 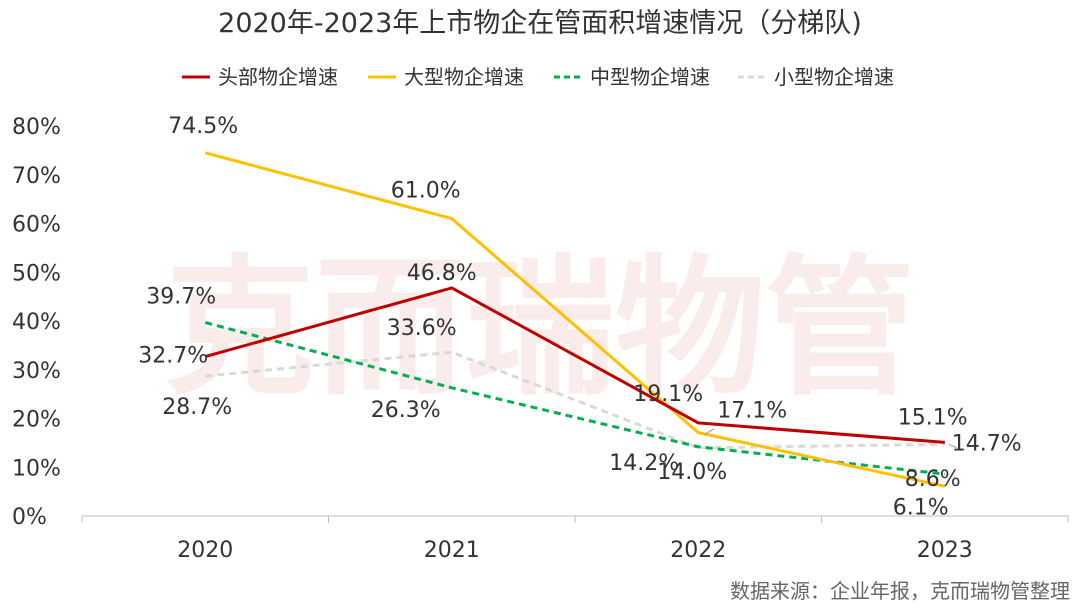 I want to click on y-tick-label: 30%, so click(x=36, y=371).